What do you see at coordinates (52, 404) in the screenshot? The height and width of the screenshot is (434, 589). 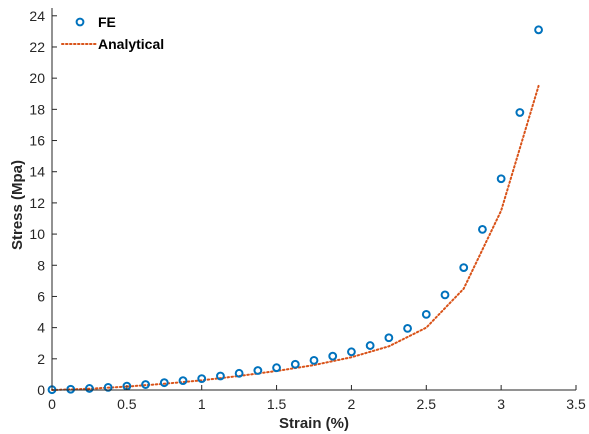 I see `x-tick-label: 0` at bounding box center [52, 404].